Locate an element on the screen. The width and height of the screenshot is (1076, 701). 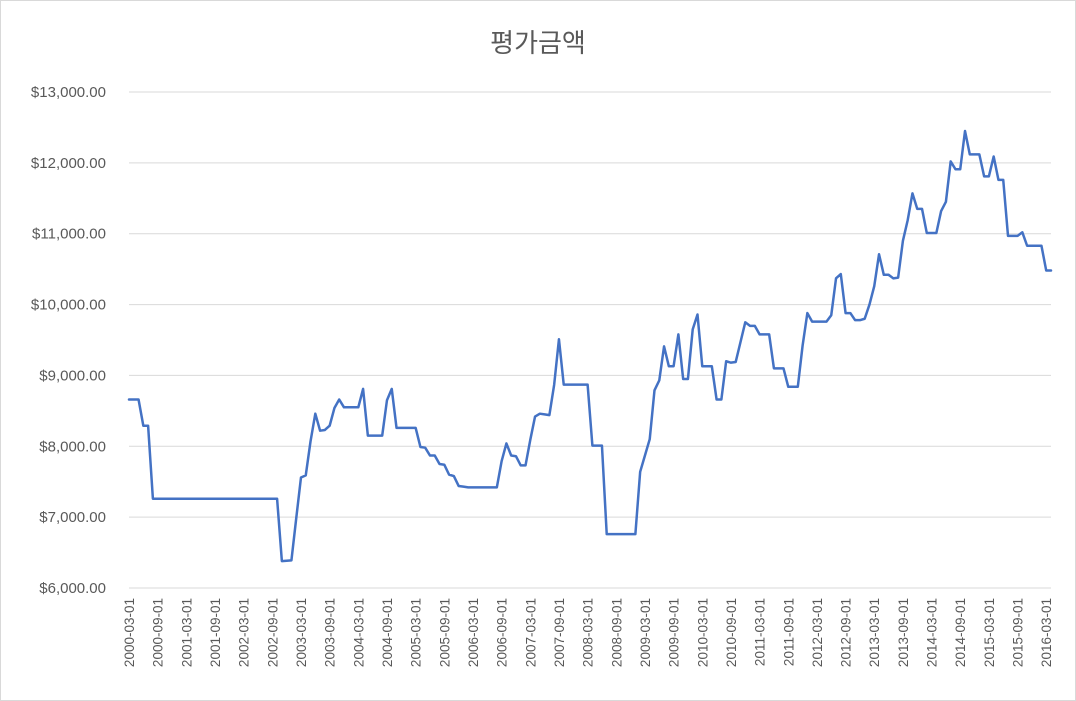
x-tick-label: 2014-09-01 is located at coordinates (960, 632).